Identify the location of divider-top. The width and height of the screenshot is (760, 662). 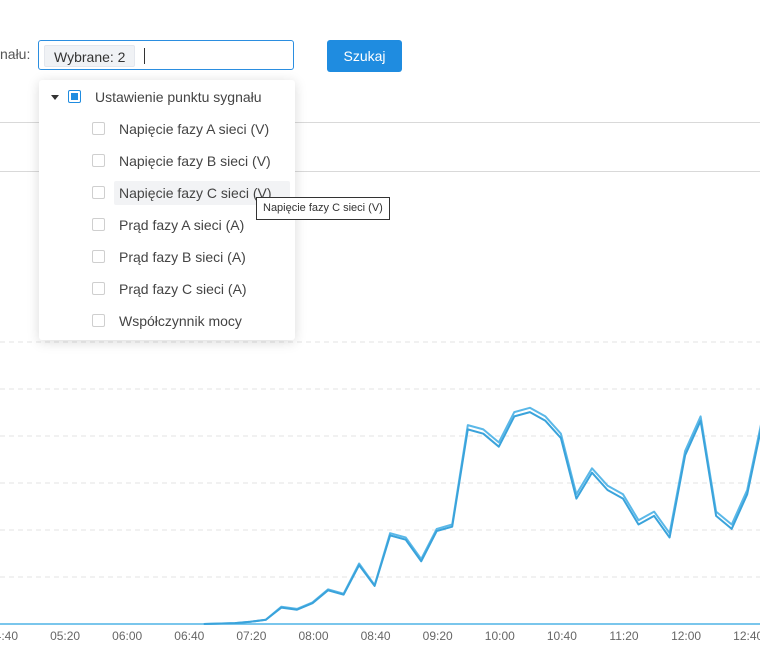
(380, 122).